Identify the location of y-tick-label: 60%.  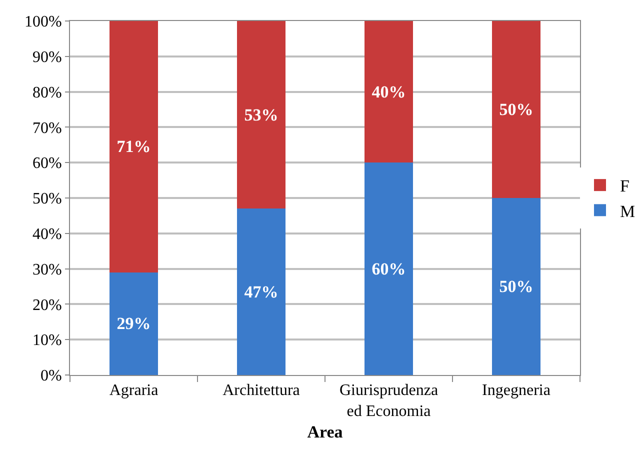
(47, 163).